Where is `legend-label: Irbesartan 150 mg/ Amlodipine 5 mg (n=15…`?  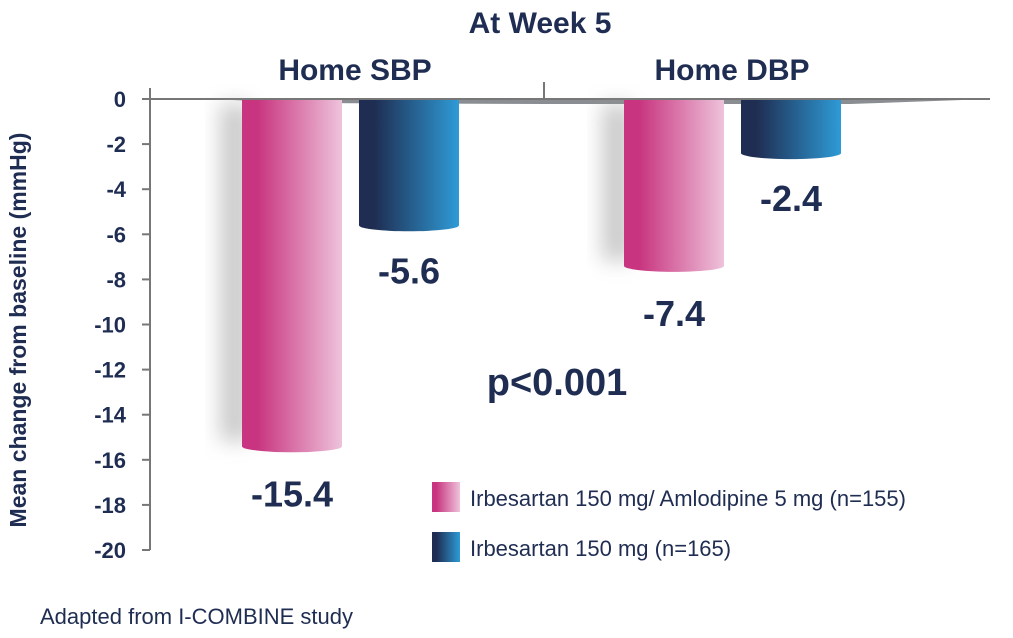 legend-label: Irbesartan 150 mg/ Amlodipine 5 mg (n=15… is located at coordinates (688, 498).